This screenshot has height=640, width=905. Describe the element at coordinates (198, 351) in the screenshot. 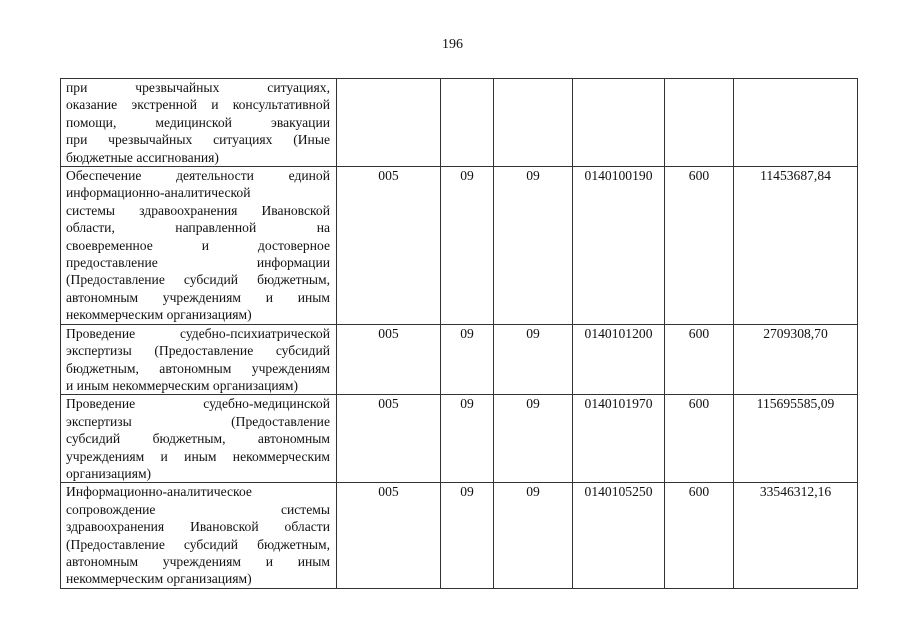

I see `description-line: экспертизы (Предоставление субсидий` at that location.